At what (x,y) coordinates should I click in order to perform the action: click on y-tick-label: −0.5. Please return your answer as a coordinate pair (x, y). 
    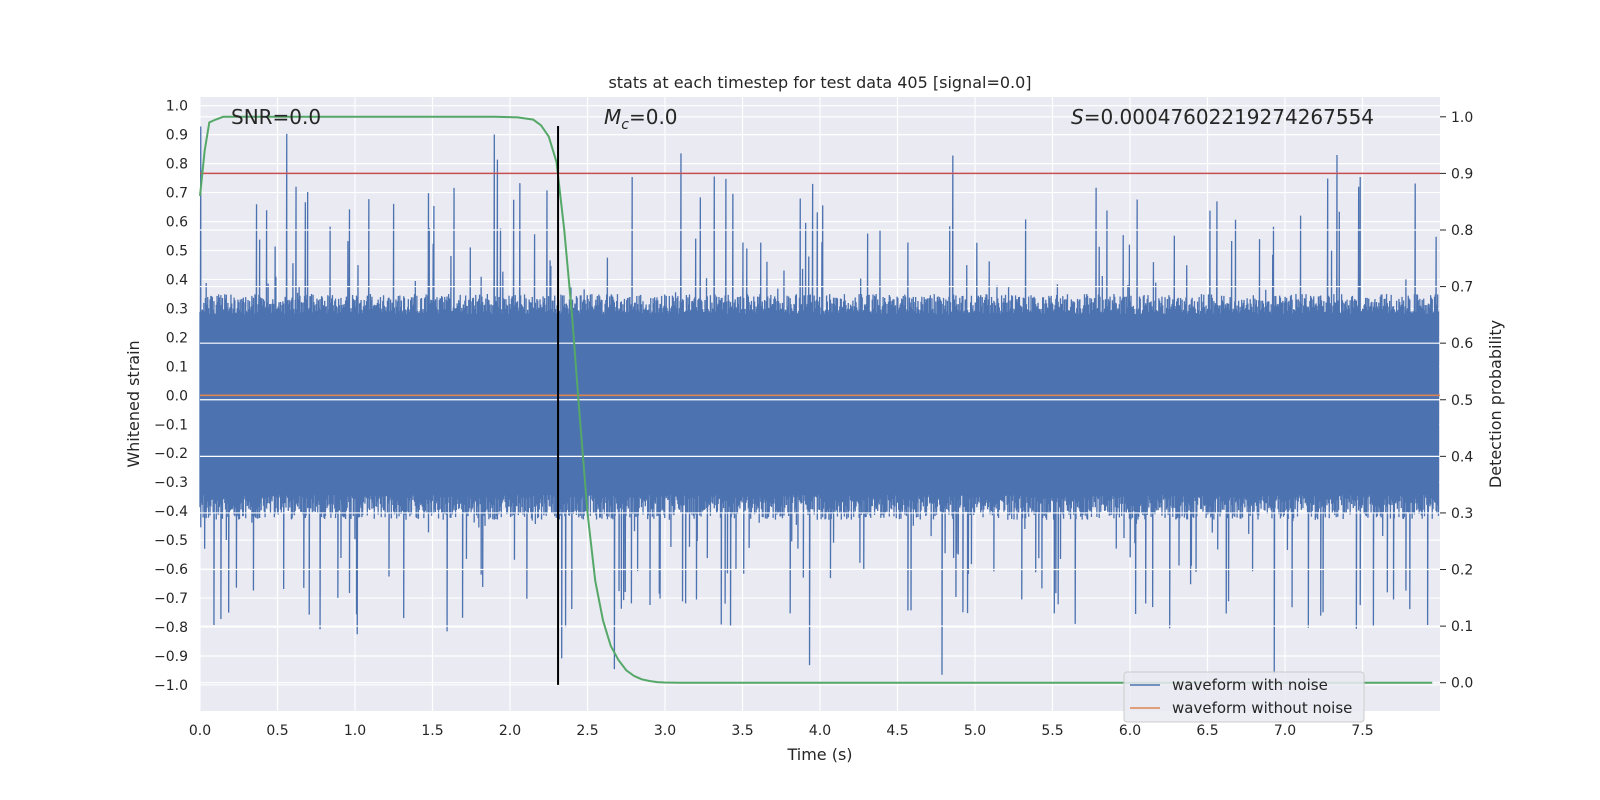
    Looking at the image, I should click on (171, 541).